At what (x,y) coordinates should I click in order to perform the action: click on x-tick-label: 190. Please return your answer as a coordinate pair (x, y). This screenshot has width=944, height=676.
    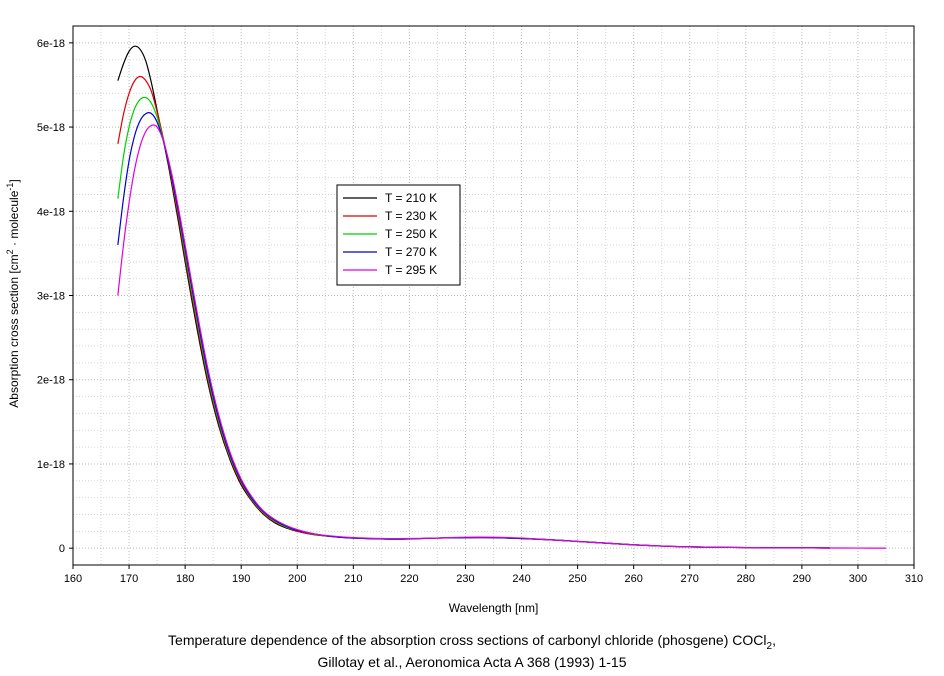
    Looking at the image, I should click on (241, 579).